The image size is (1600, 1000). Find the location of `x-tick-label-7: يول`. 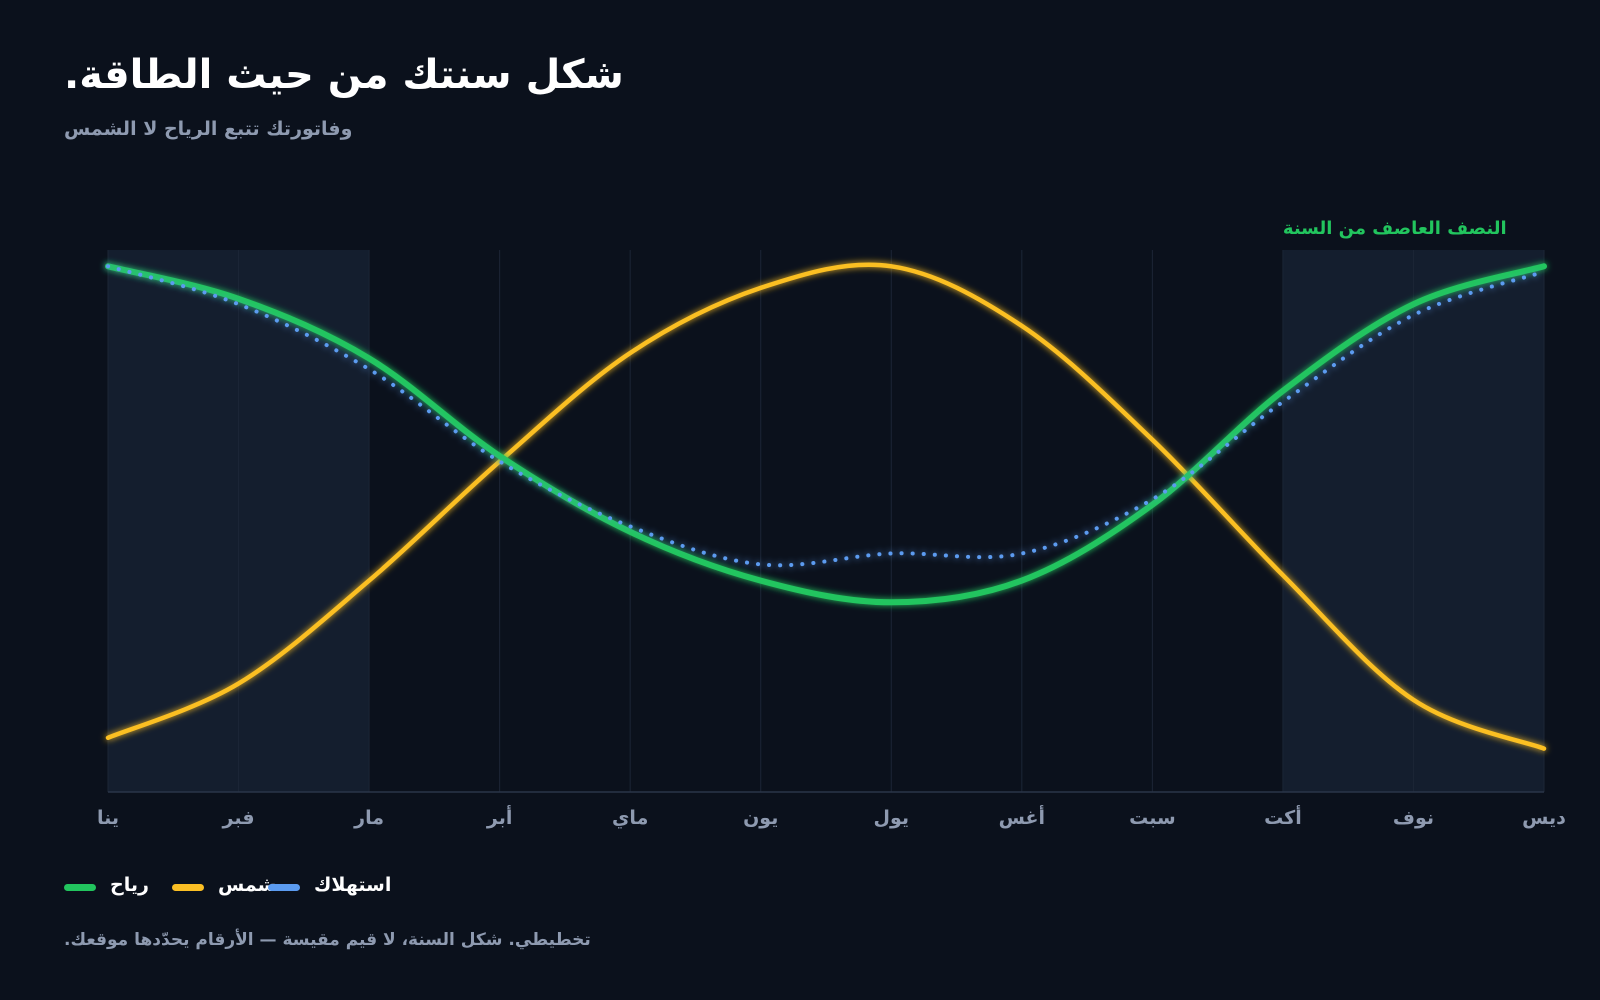

x-tick-label-7: يول is located at coordinates (891, 818).